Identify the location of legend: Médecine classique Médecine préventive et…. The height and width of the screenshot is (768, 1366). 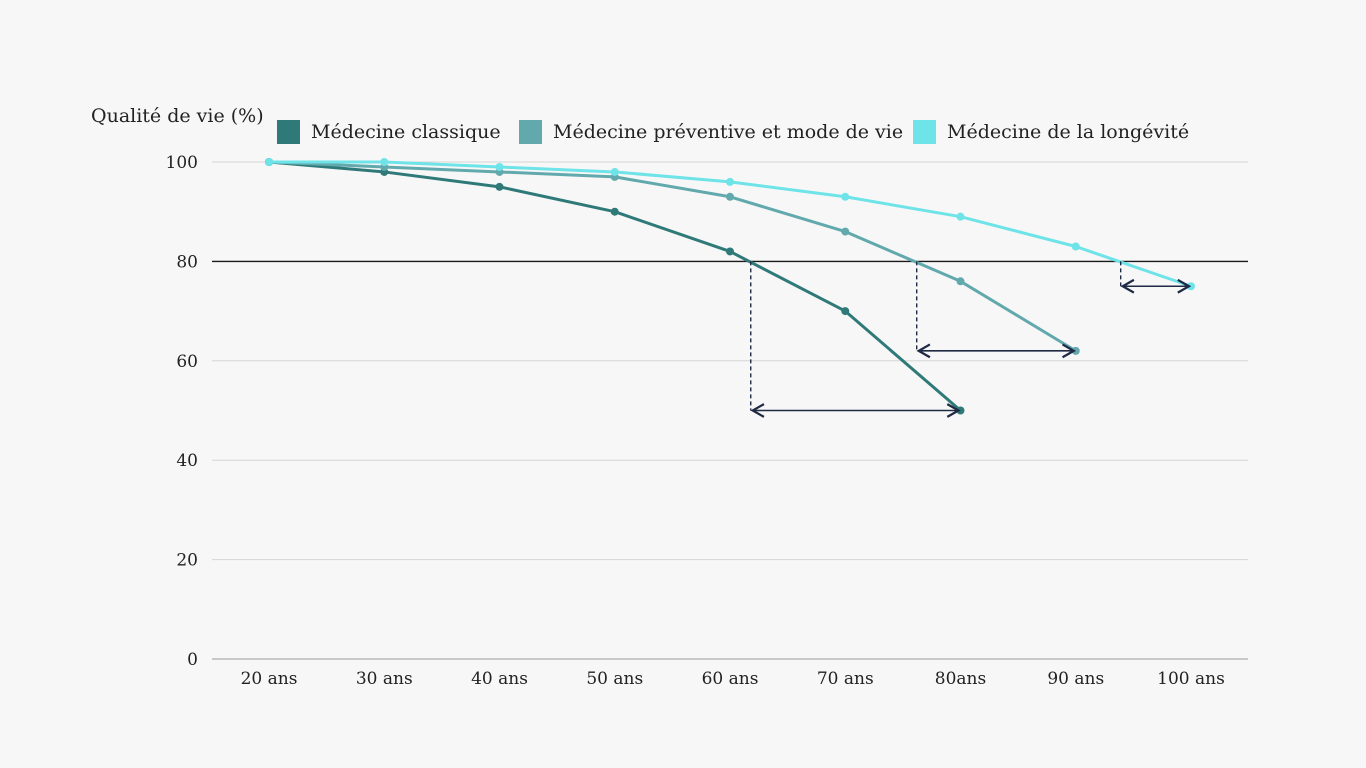
(733, 132).